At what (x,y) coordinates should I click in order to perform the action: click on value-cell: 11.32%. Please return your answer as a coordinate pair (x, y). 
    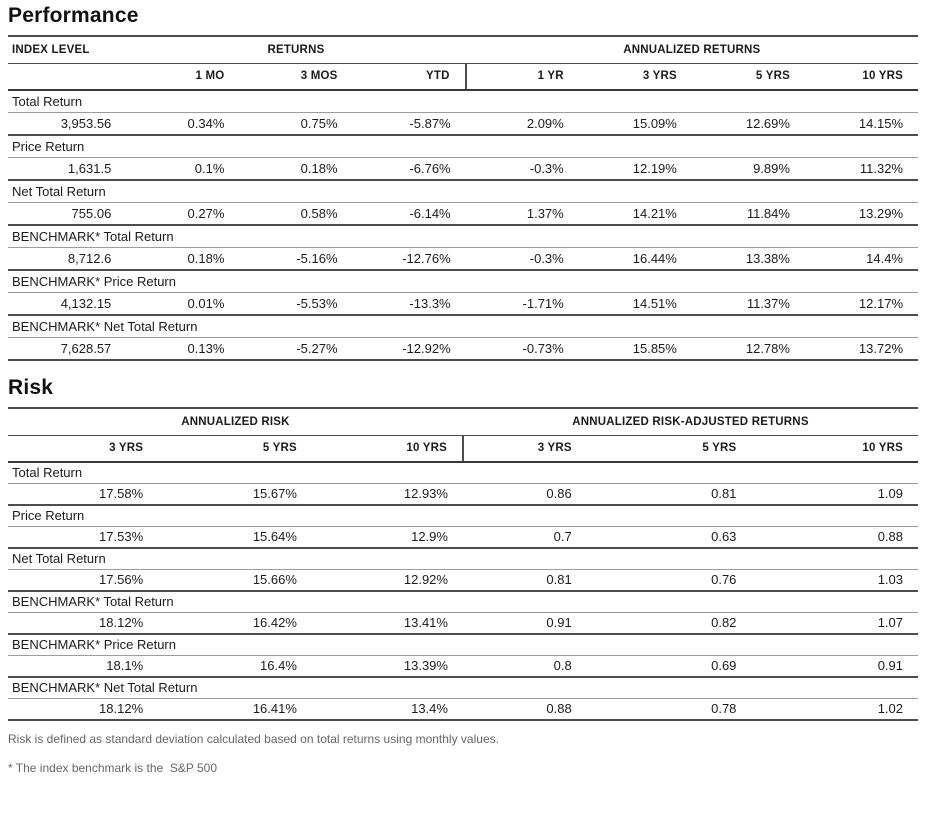
    Looking at the image, I should click on (861, 169).